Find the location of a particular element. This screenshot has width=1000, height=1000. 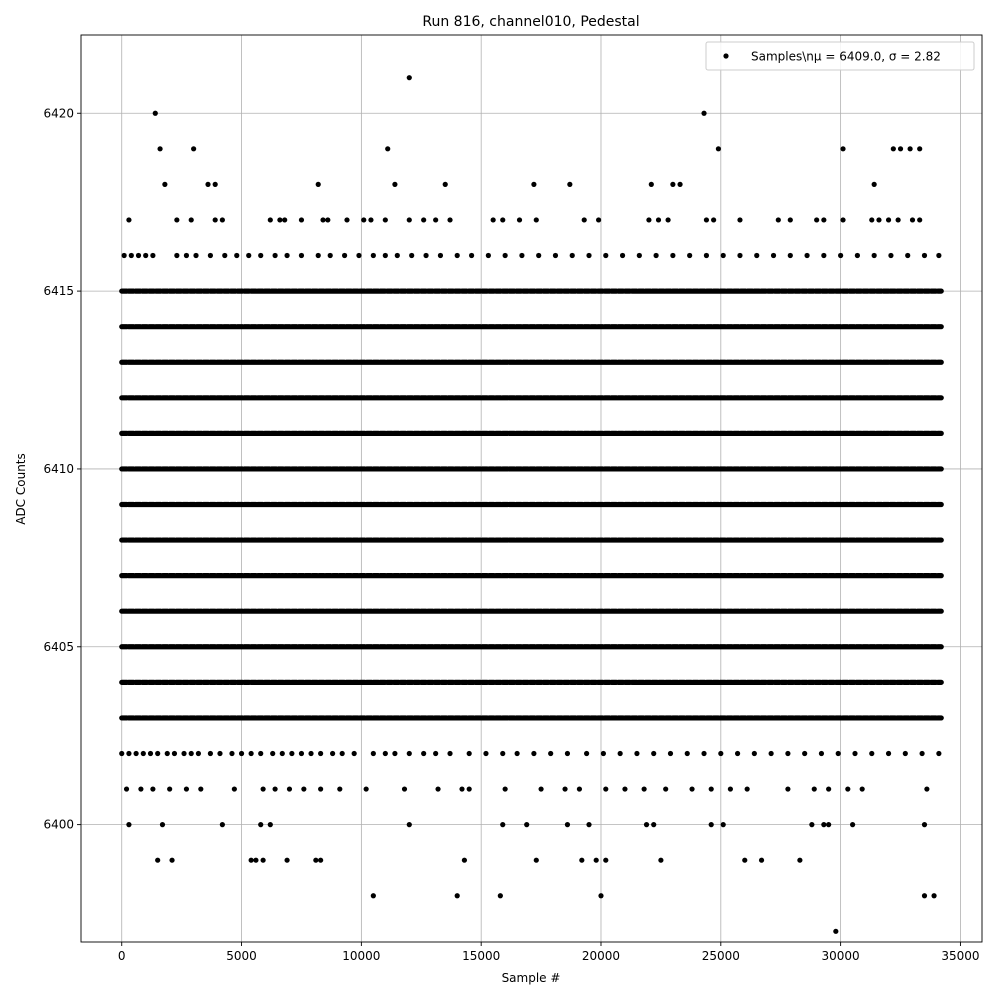

x-tick-label: 10000 is located at coordinates (361, 956).